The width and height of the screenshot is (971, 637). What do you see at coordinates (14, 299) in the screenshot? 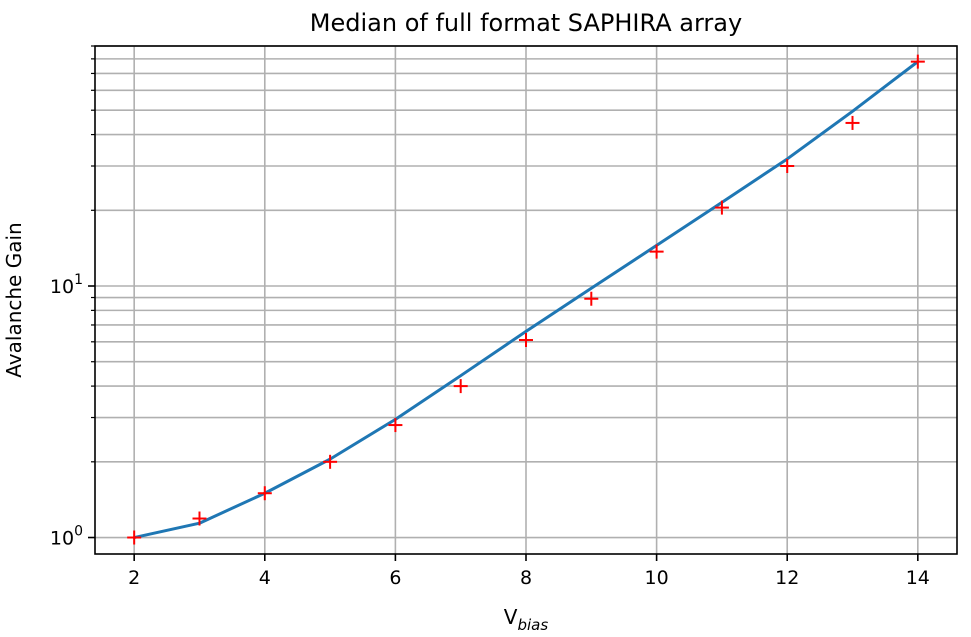
I see `y-axis-label: Avalanche Gain` at bounding box center [14, 299].